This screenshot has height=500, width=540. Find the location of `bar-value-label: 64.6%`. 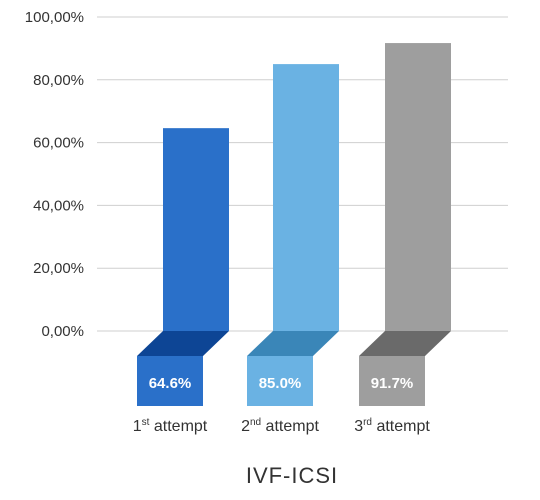

bar-value-label: 64.6% is located at coordinates (170, 383).